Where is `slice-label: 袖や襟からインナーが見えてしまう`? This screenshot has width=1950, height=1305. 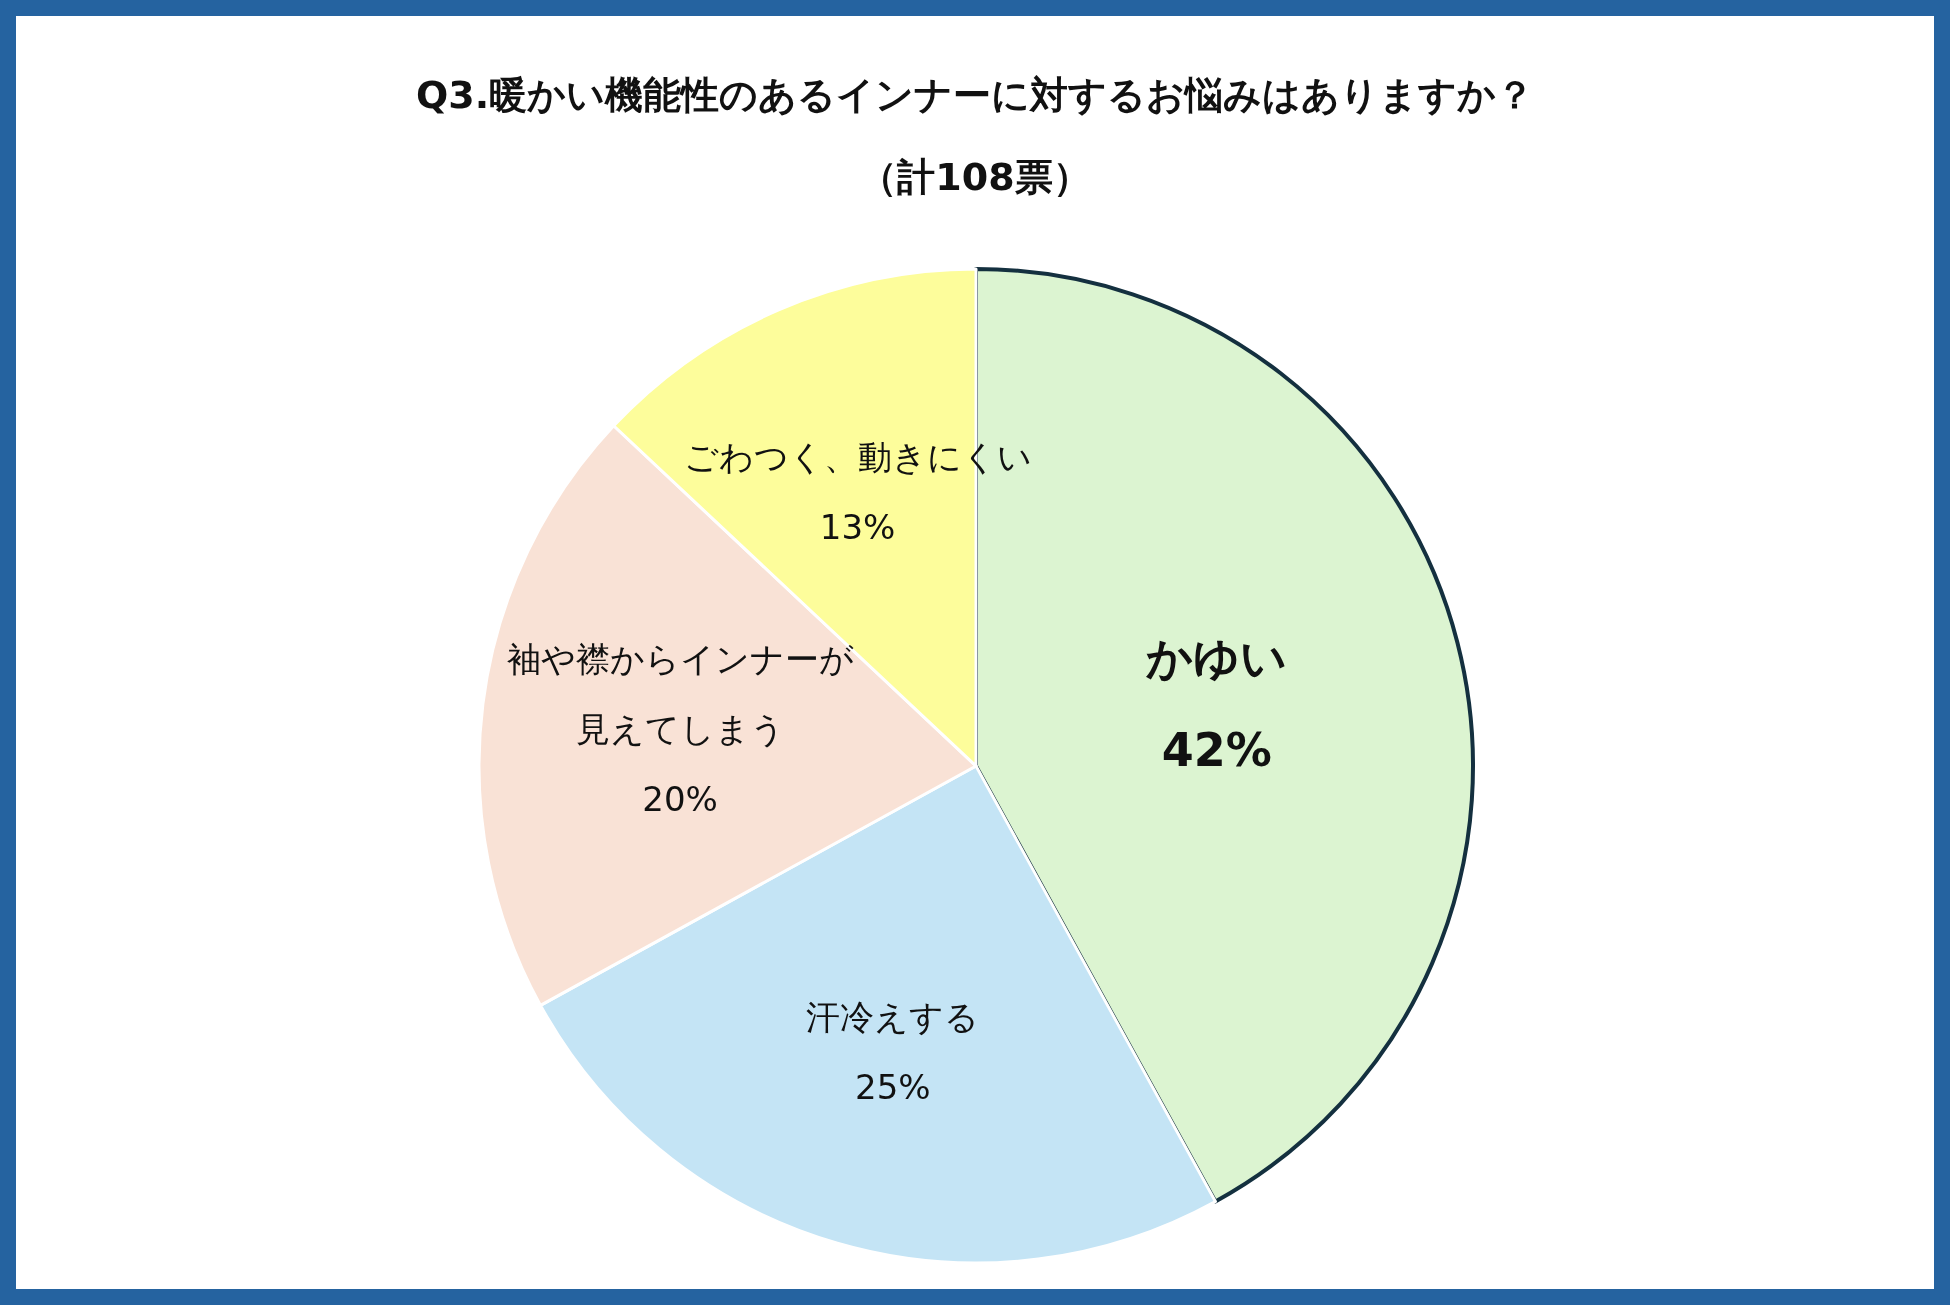 slice-label: 袖や襟からインナーが見えてしまう is located at coordinates (680, 693).